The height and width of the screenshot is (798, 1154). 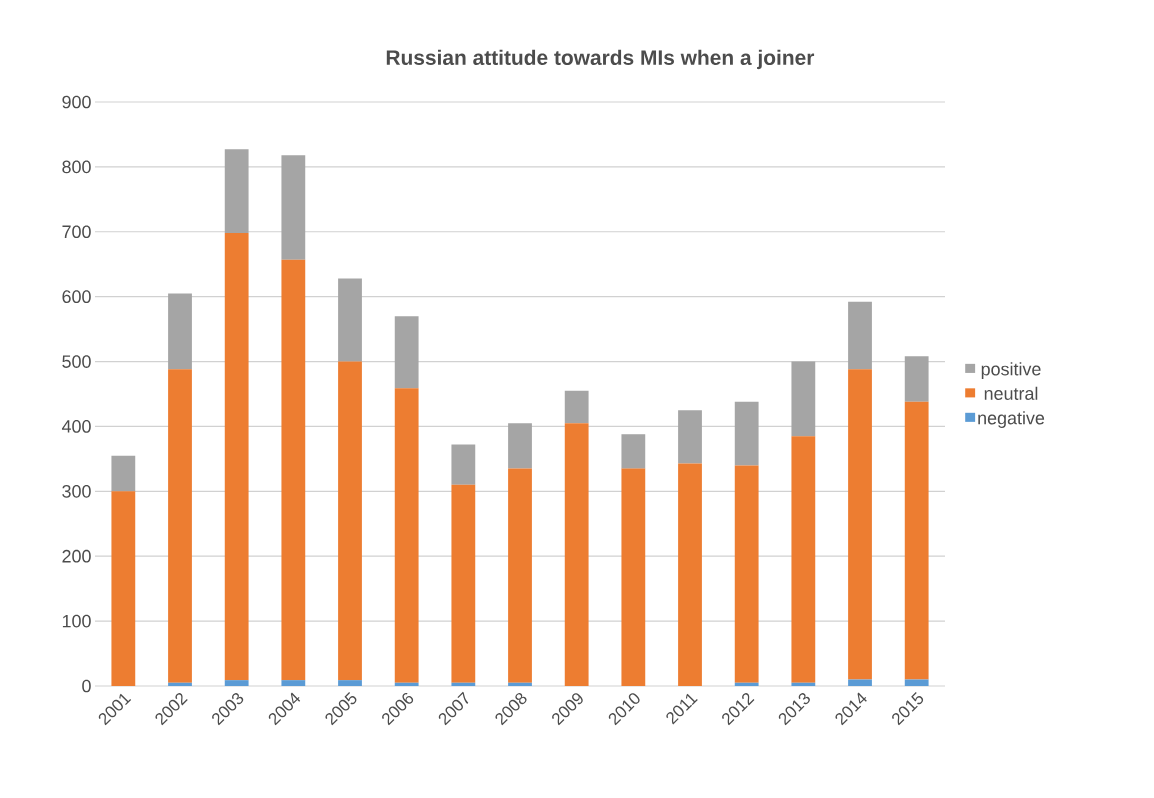 I want to click on y-tick-label: 400, so click(x=76, y=426).